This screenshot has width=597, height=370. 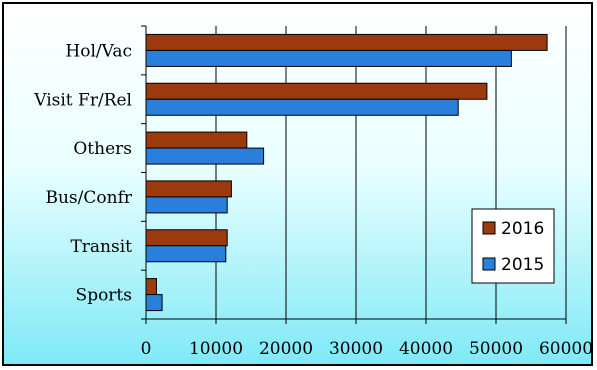 What do you see at coordinates (205, 156) in the screenshot?
I see `bar-2015-others` at bounding box center [205, 156].